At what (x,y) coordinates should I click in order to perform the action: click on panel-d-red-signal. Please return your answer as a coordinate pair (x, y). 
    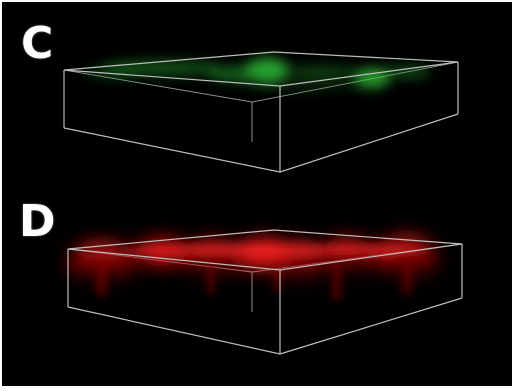
    Looking at the image, I should click on (252, 268).